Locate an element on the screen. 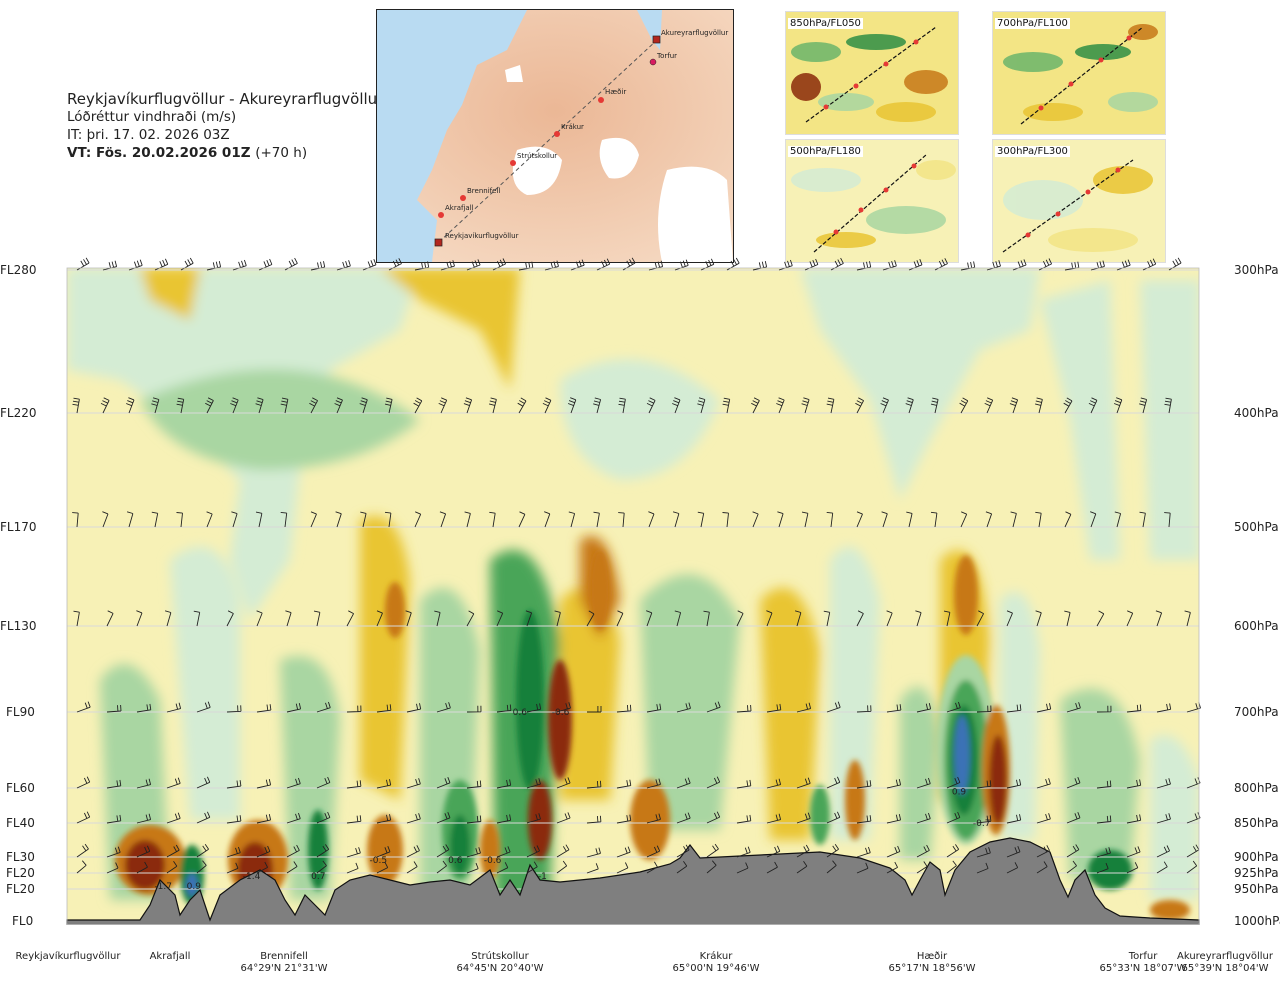 The width and height of the screenshot is (1280, 981). valid-time: VT: Fös. 20.02.2026 01Z is located at coordinates (159, 153).